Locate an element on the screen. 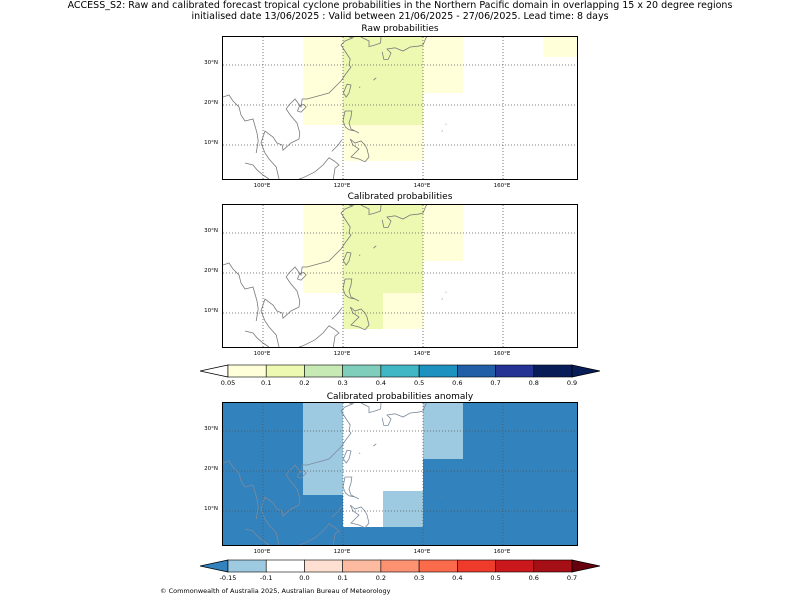  panel-title-anomaly: Calibrated probabilities anomaly is located at coordinates (400, 397).